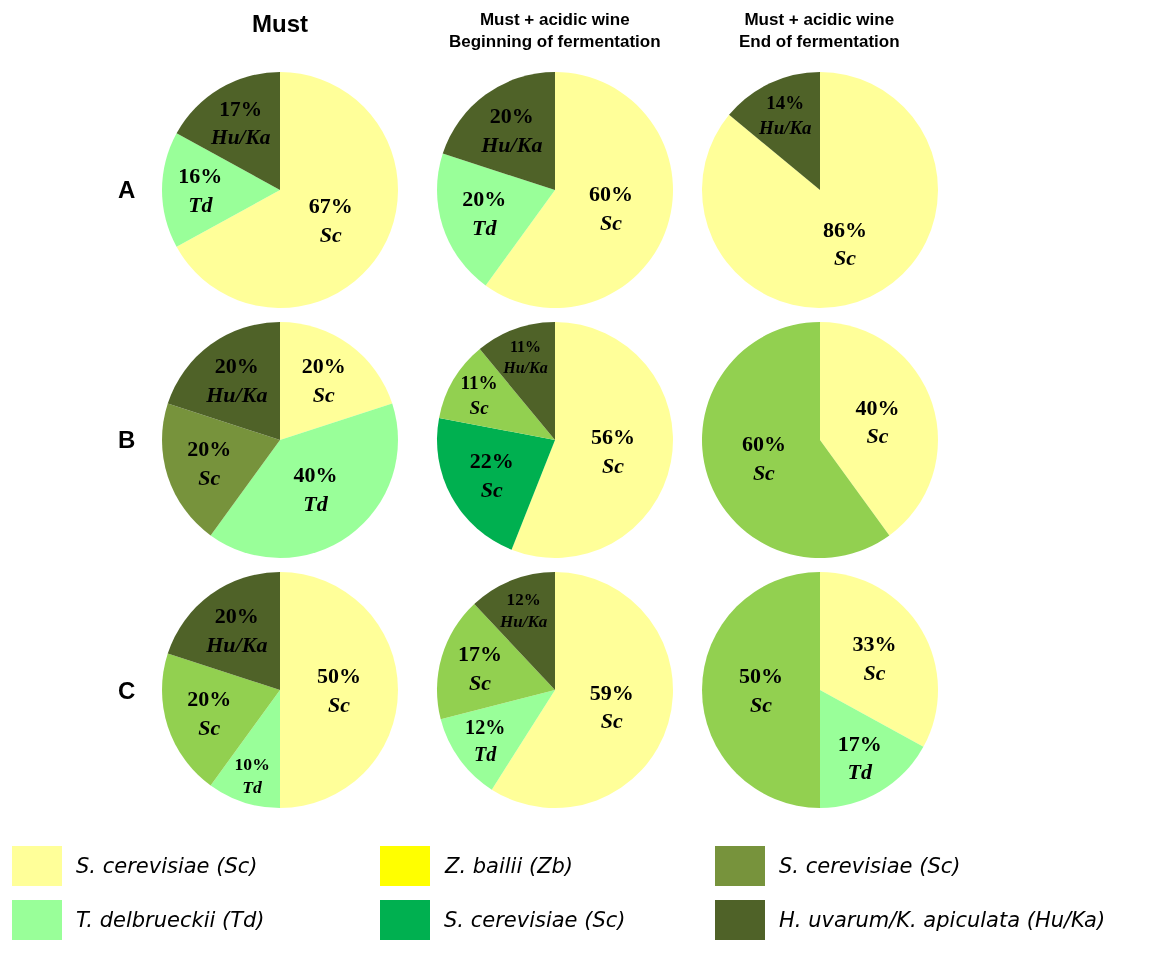 This screenshot has height=953, width=1169. What do you see at coordinates (240, 123) in the screenshot?
I see `data-label: 17% Hu/Ka` at bounding box center [240, 123].